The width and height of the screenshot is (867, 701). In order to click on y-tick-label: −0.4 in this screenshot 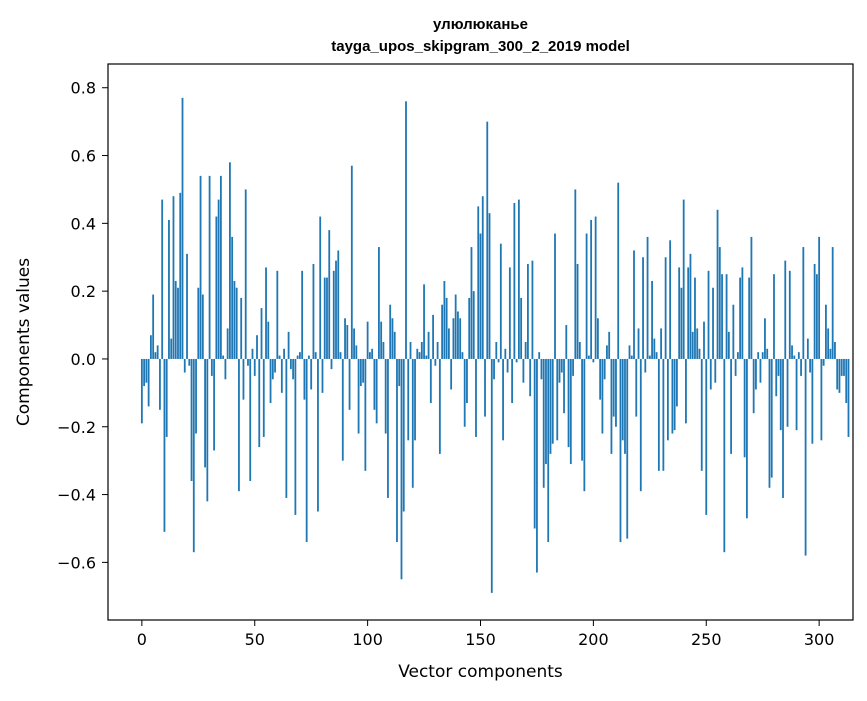, I will do `click(76, 495)`.